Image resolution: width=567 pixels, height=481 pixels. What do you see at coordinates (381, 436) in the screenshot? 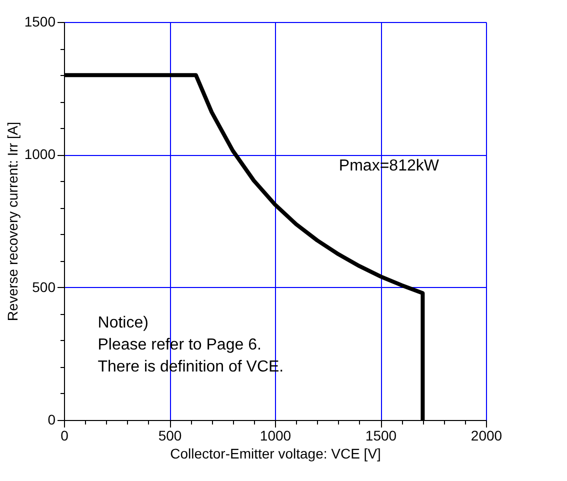
I see `x-tick-label: 1500` at bounding box center [381, 436].